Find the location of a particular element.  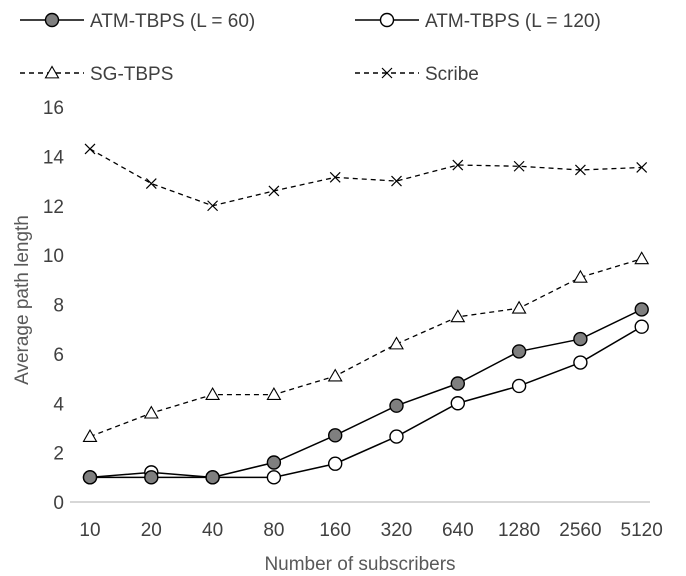

y-tick-label: 2 is located at coordinates (58, 454).